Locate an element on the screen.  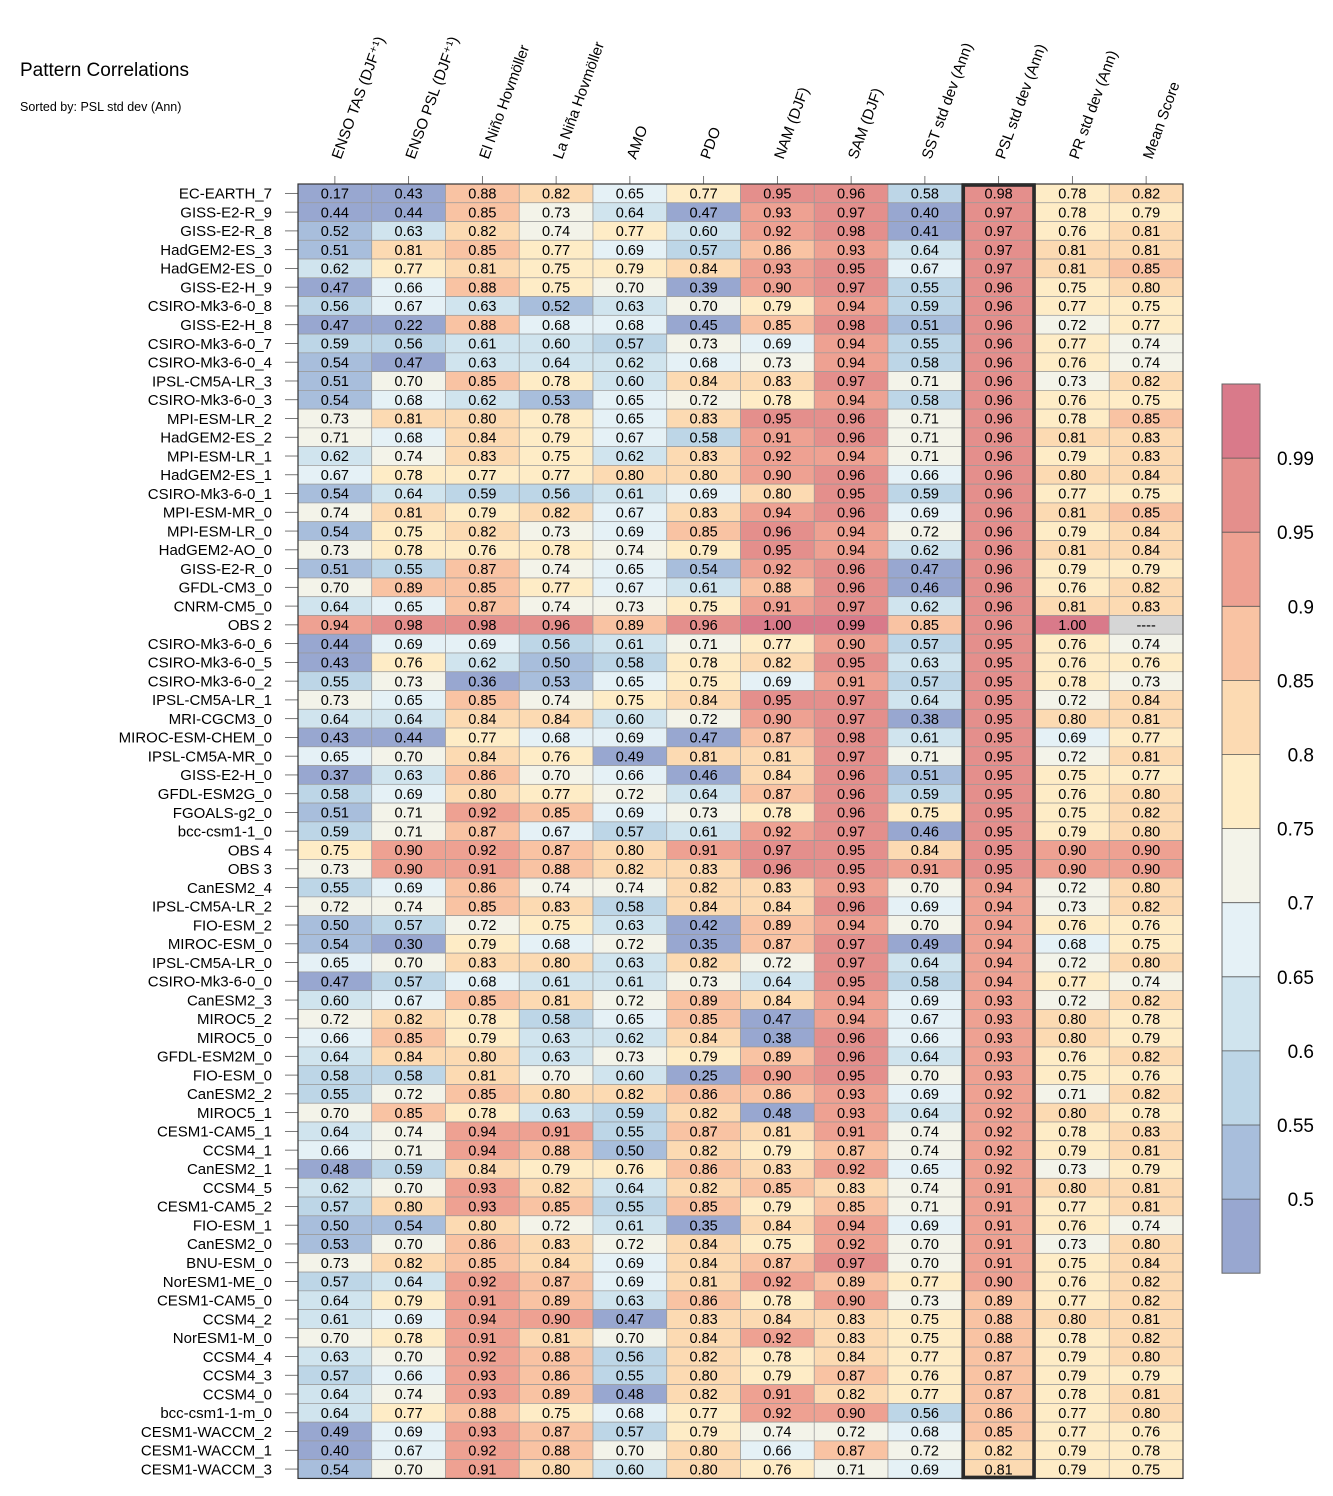
cell-value: 0.77 is located at coordinates (409, 1414).